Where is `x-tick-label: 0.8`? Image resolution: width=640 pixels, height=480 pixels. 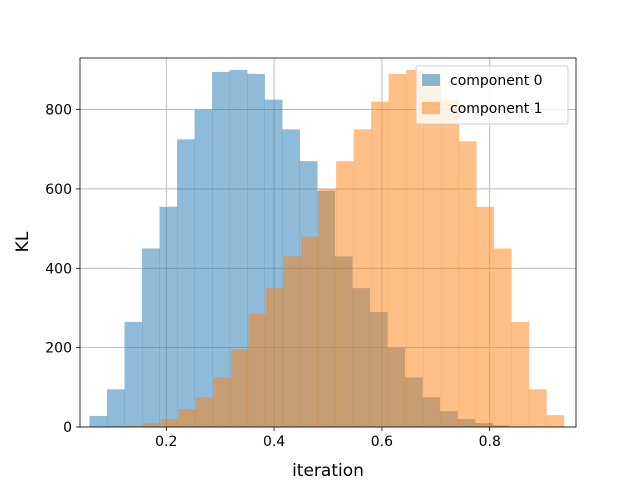
x-tick-label: 0.8 is located at coordinates (490, 442).